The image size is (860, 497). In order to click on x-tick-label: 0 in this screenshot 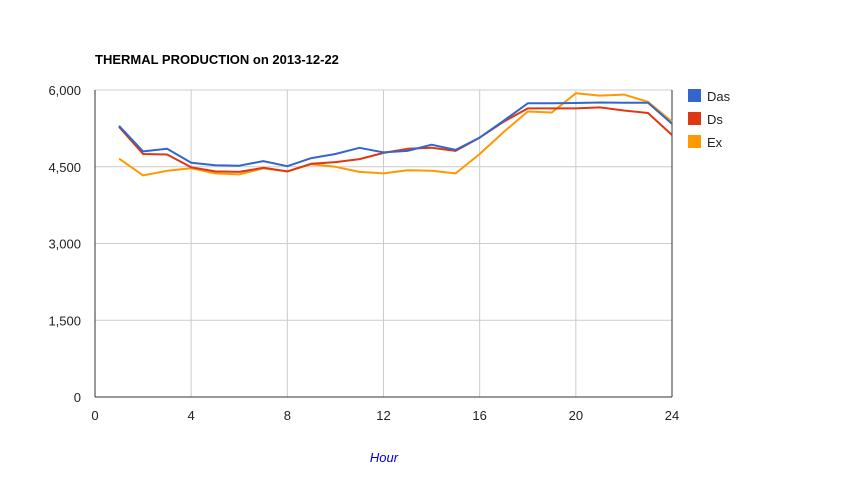, I will do `click(94, 415)`.